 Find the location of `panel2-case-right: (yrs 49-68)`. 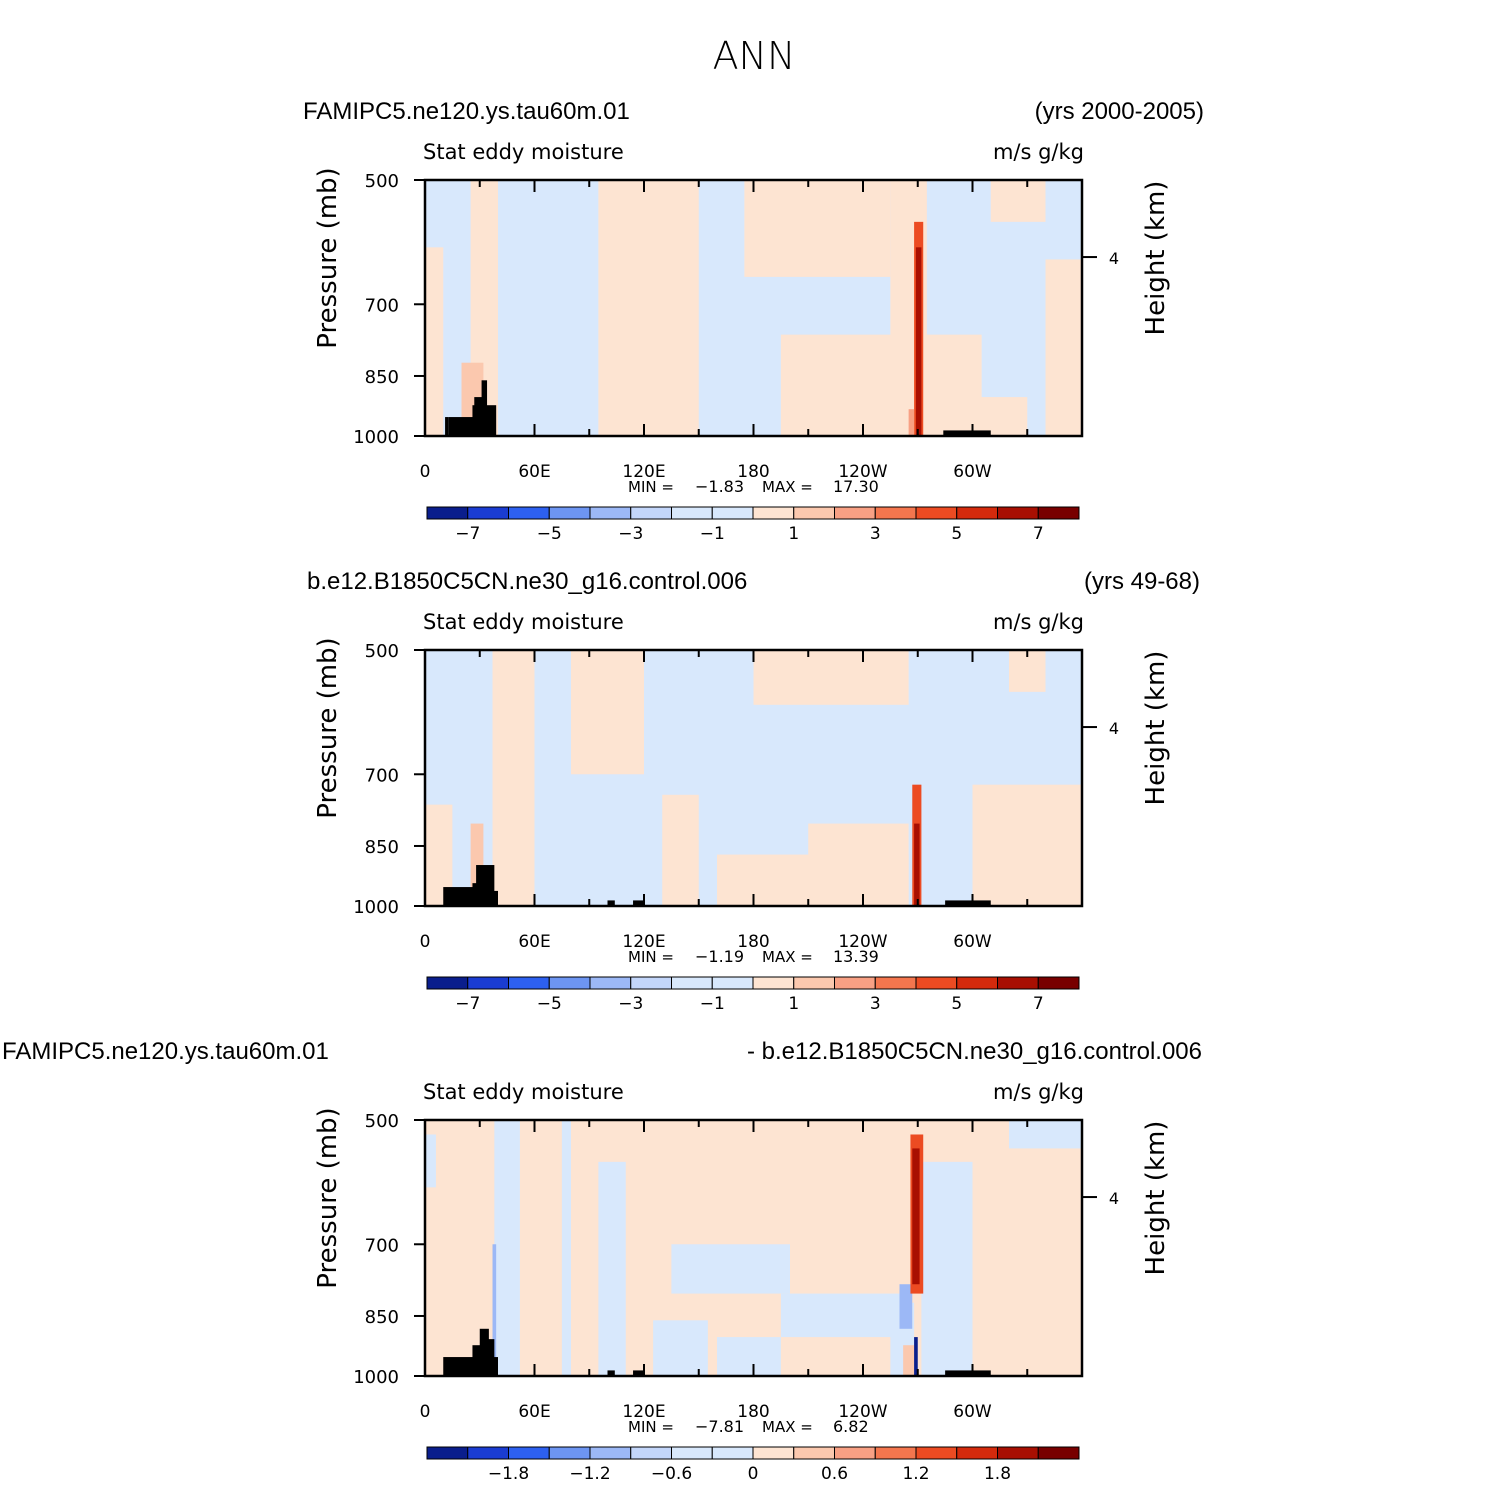

panel2-case-right: (yrs 49-68) is located at coordinates (1141, 581).